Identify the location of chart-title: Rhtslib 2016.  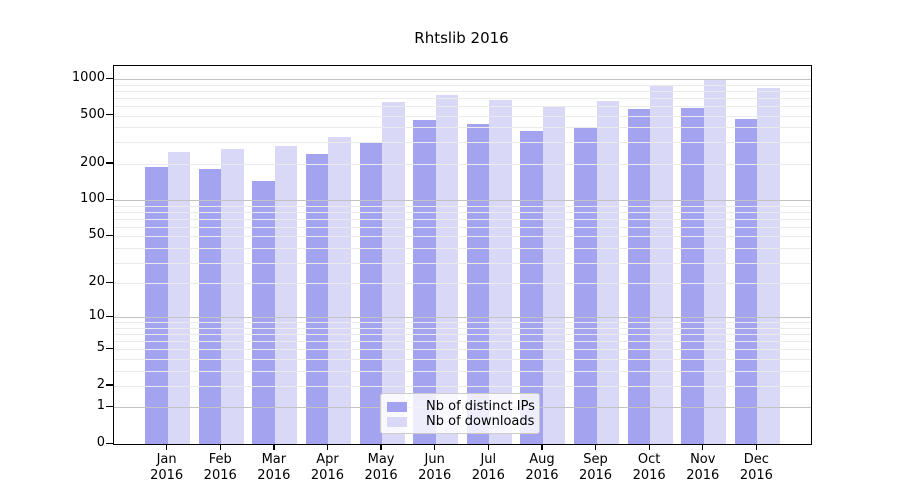
(461, 38).